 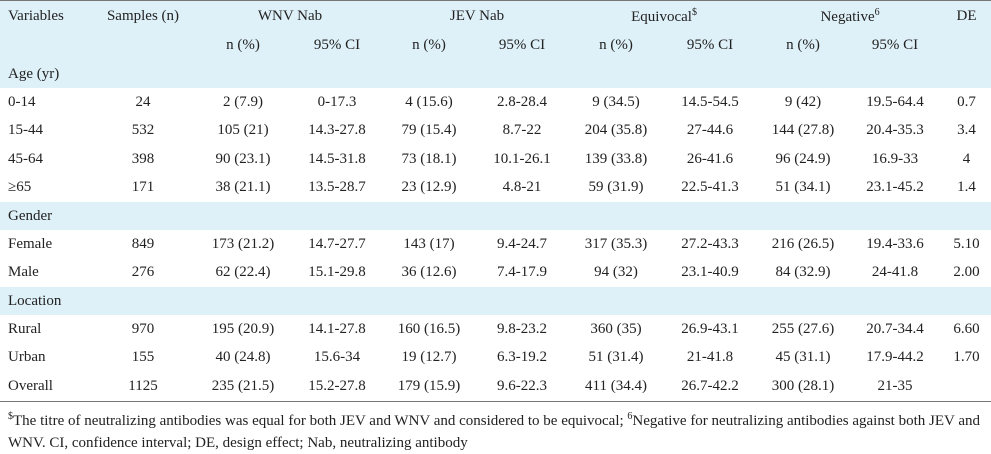 I want to click on table-cell: 14.7-27.7, so click(x=337, y=243).